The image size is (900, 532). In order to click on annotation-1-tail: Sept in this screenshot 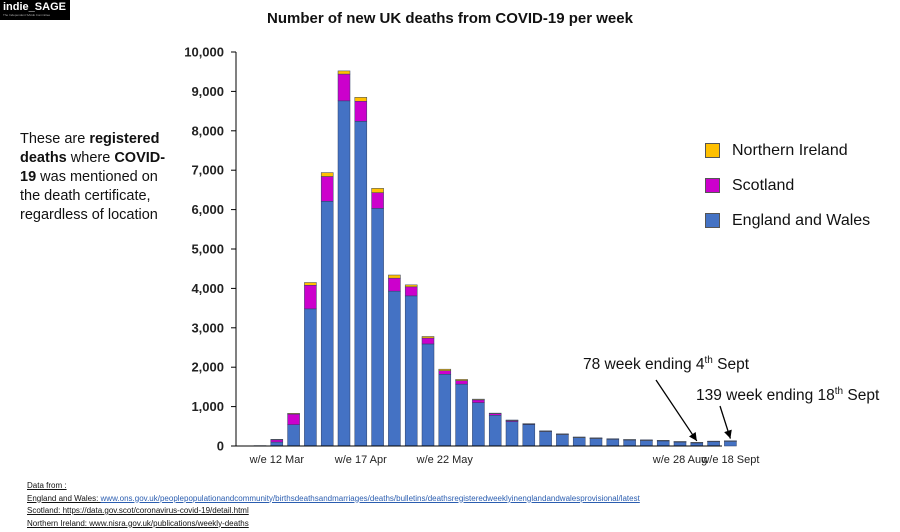, I will do `click(731, 365)`.